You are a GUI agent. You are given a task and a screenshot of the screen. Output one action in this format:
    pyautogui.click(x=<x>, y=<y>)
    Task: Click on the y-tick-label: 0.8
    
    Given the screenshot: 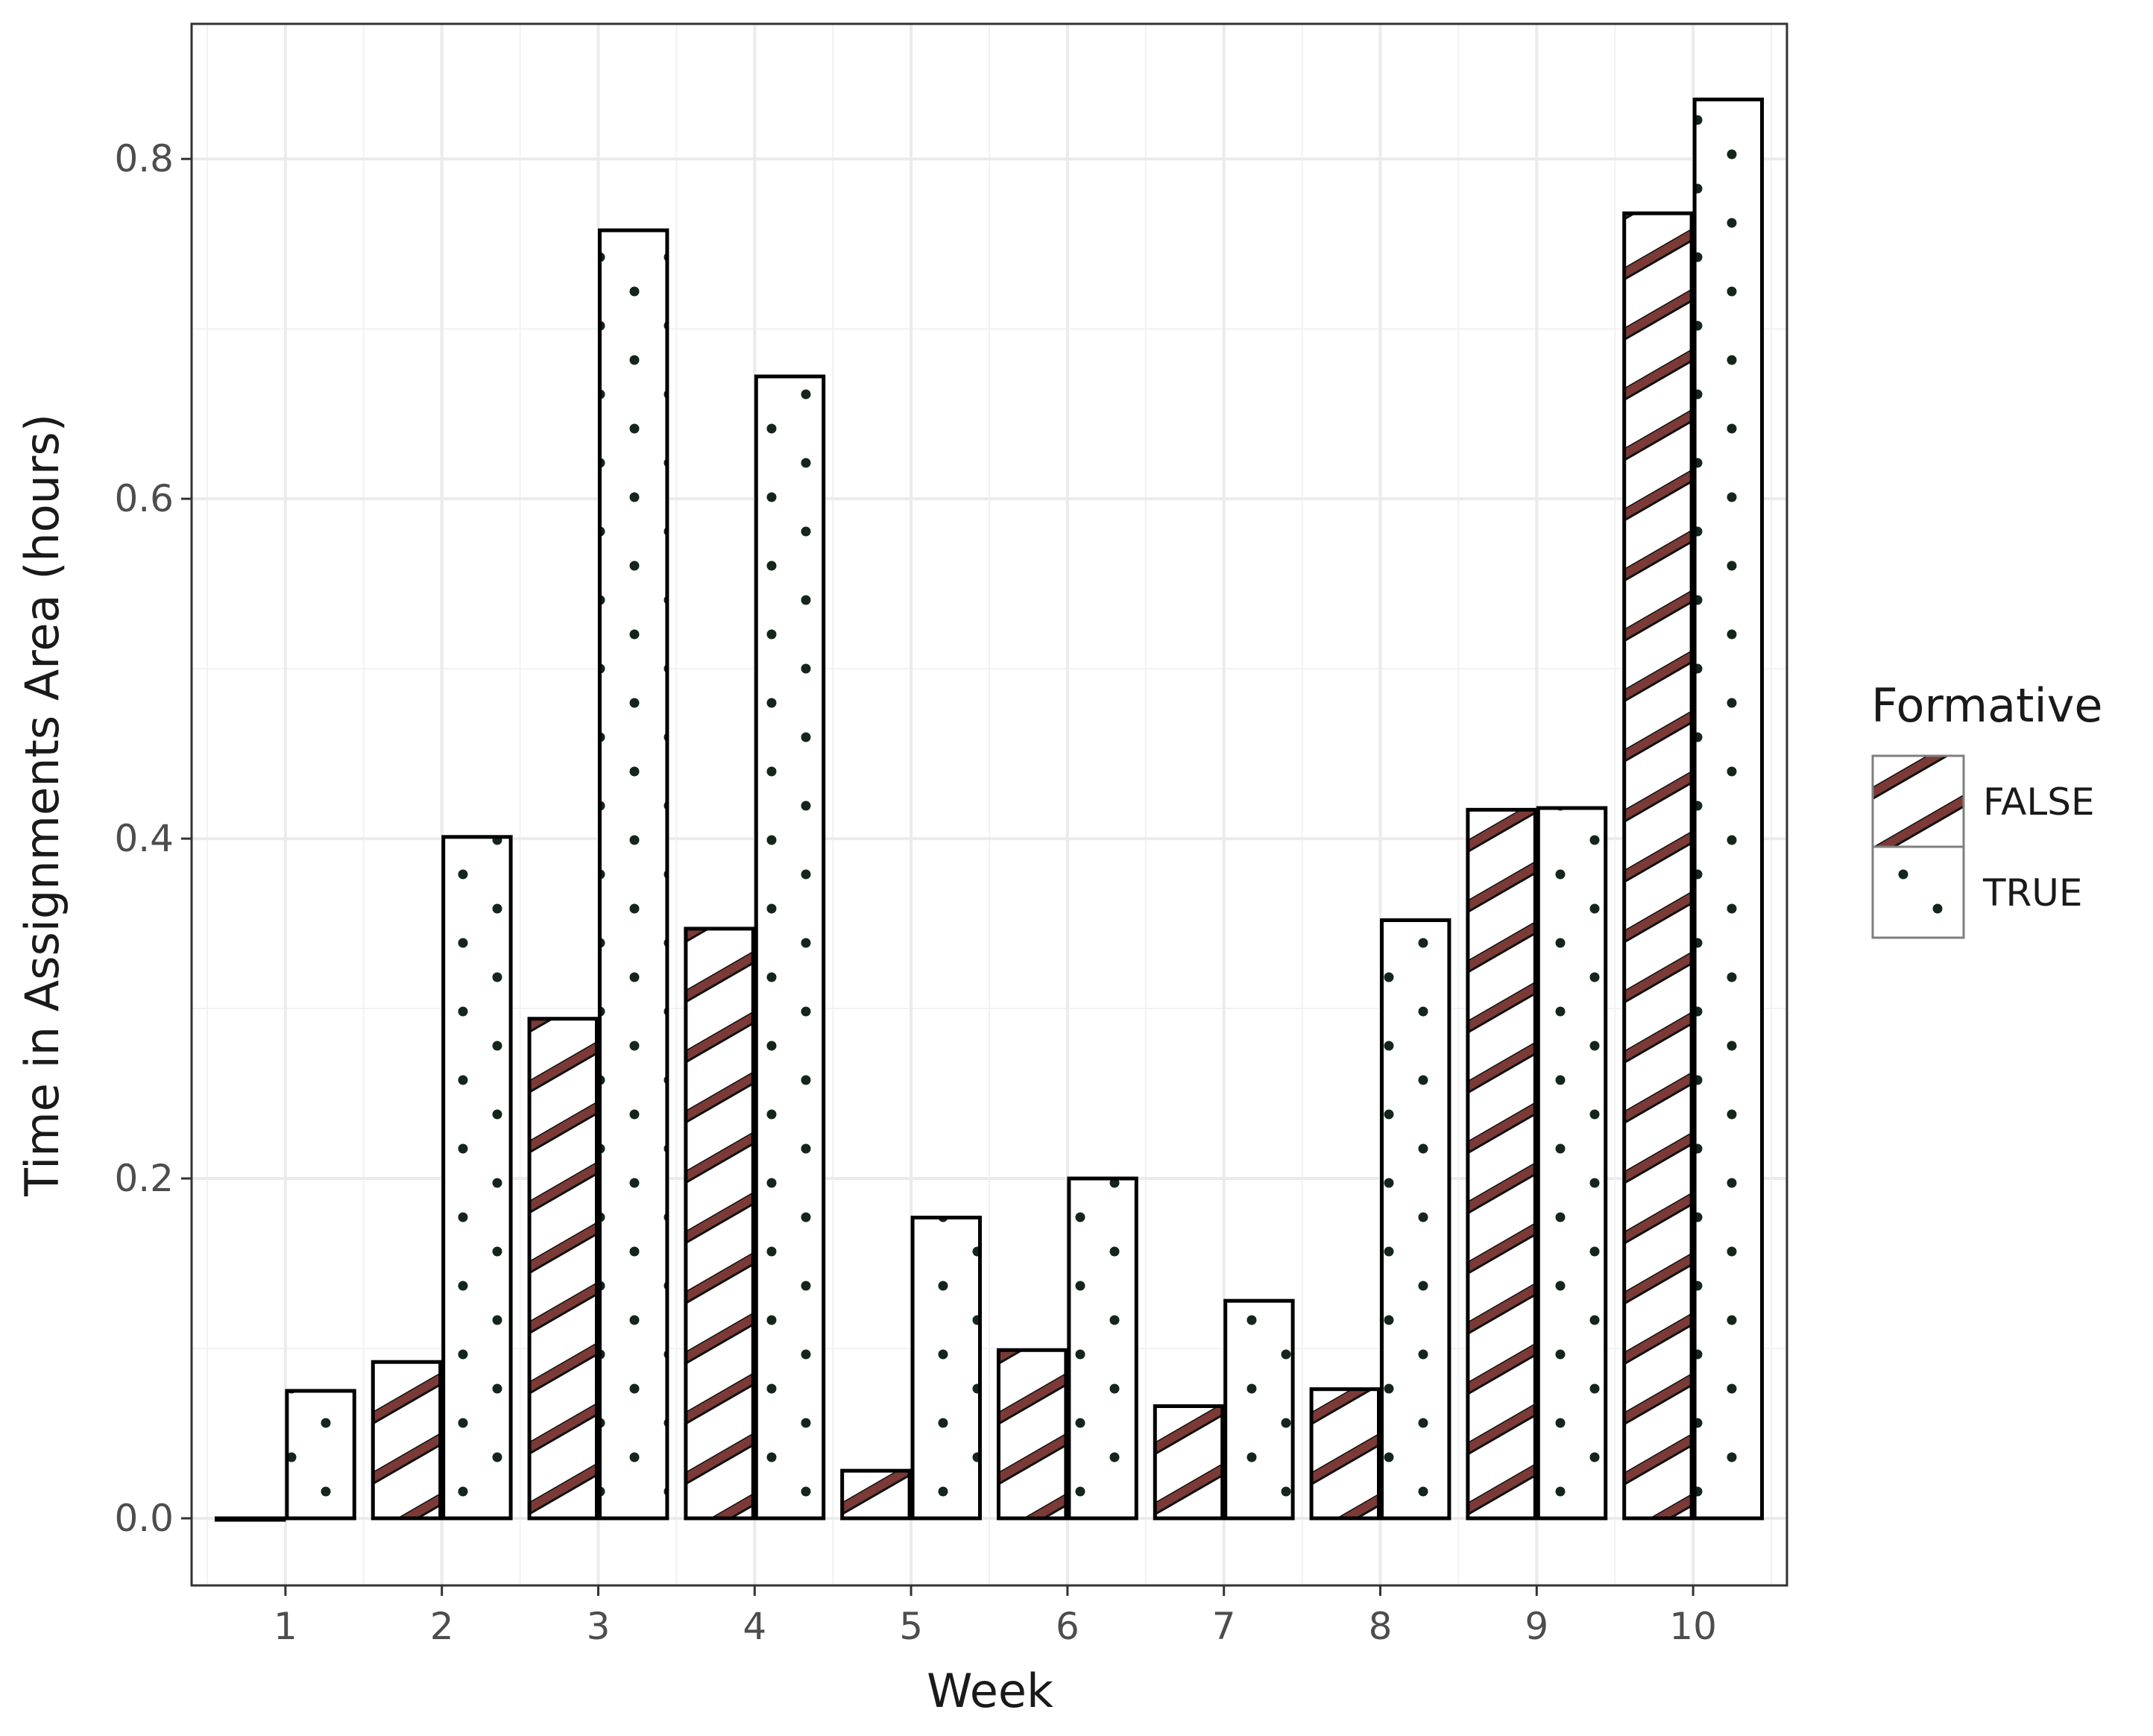 What is the action you would take?
    pyautogui.click(x=144, y=158)
    